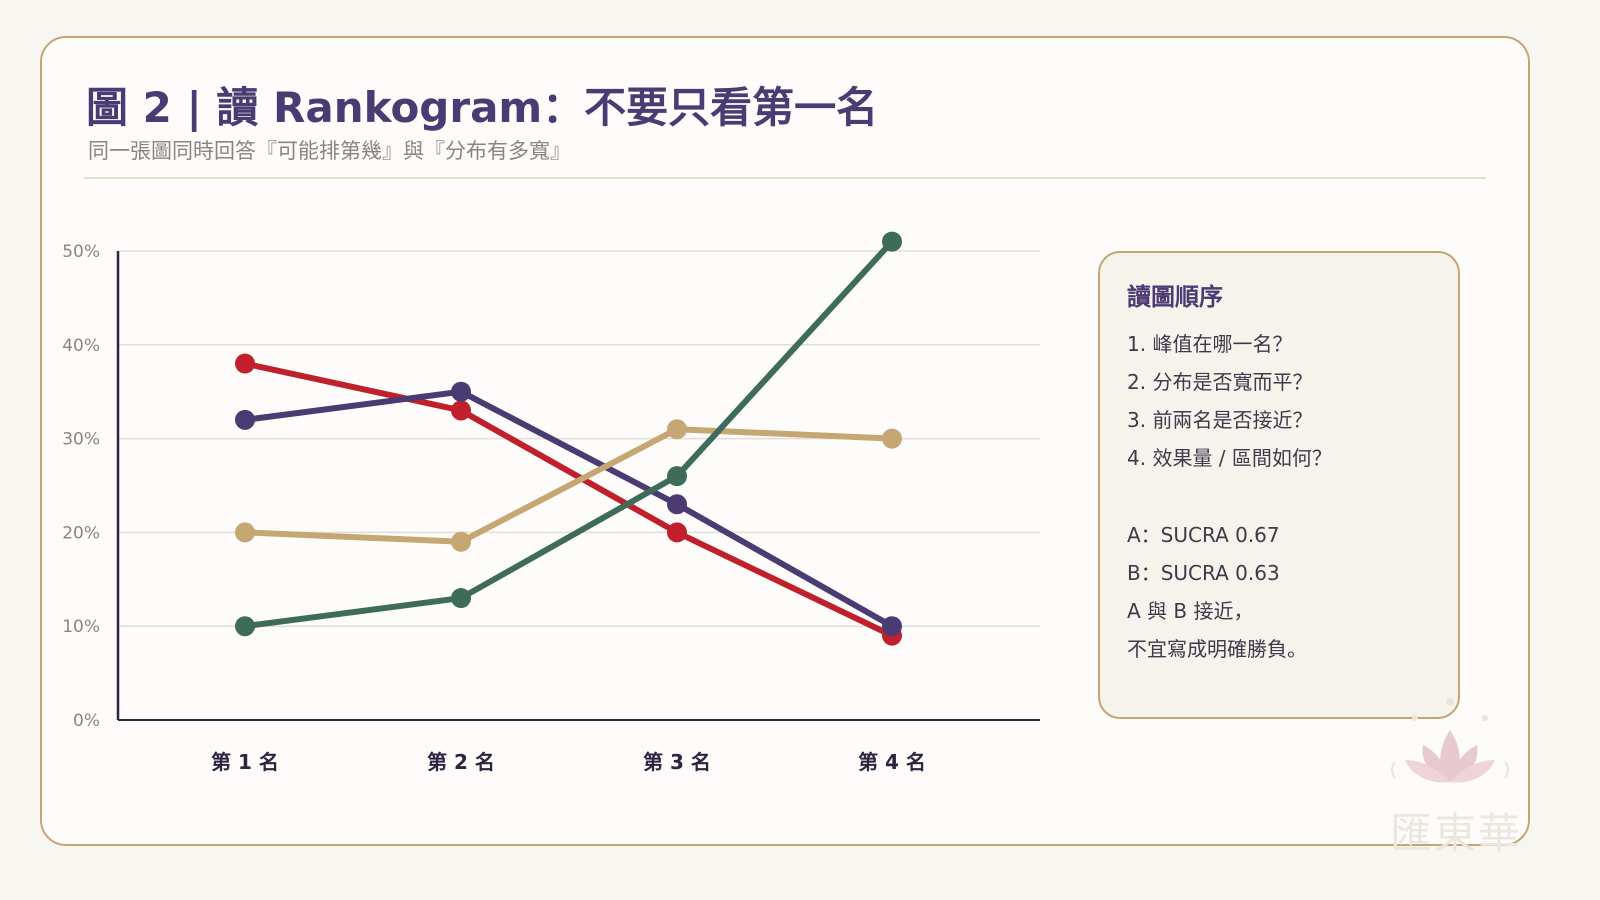 The height and width of the screenshot is (900, 1600). I want to click on x-tick-label: 第 3 名, so click(677, 762).